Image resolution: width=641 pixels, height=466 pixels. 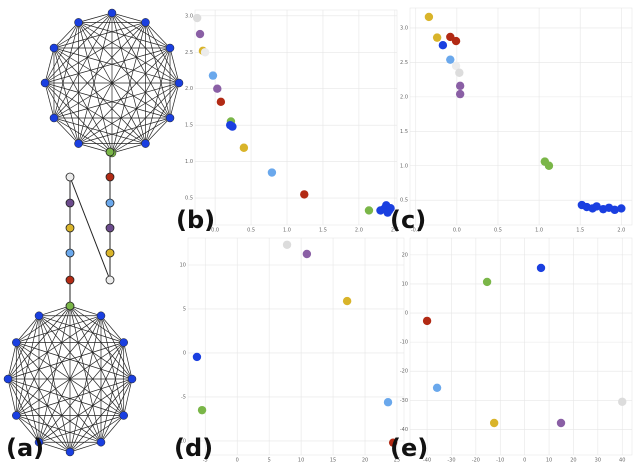 What do you see at coordinates (621, 231) in the screenshot?
I see `x-tick-label: 2.0` at bounding box center [621, 231].